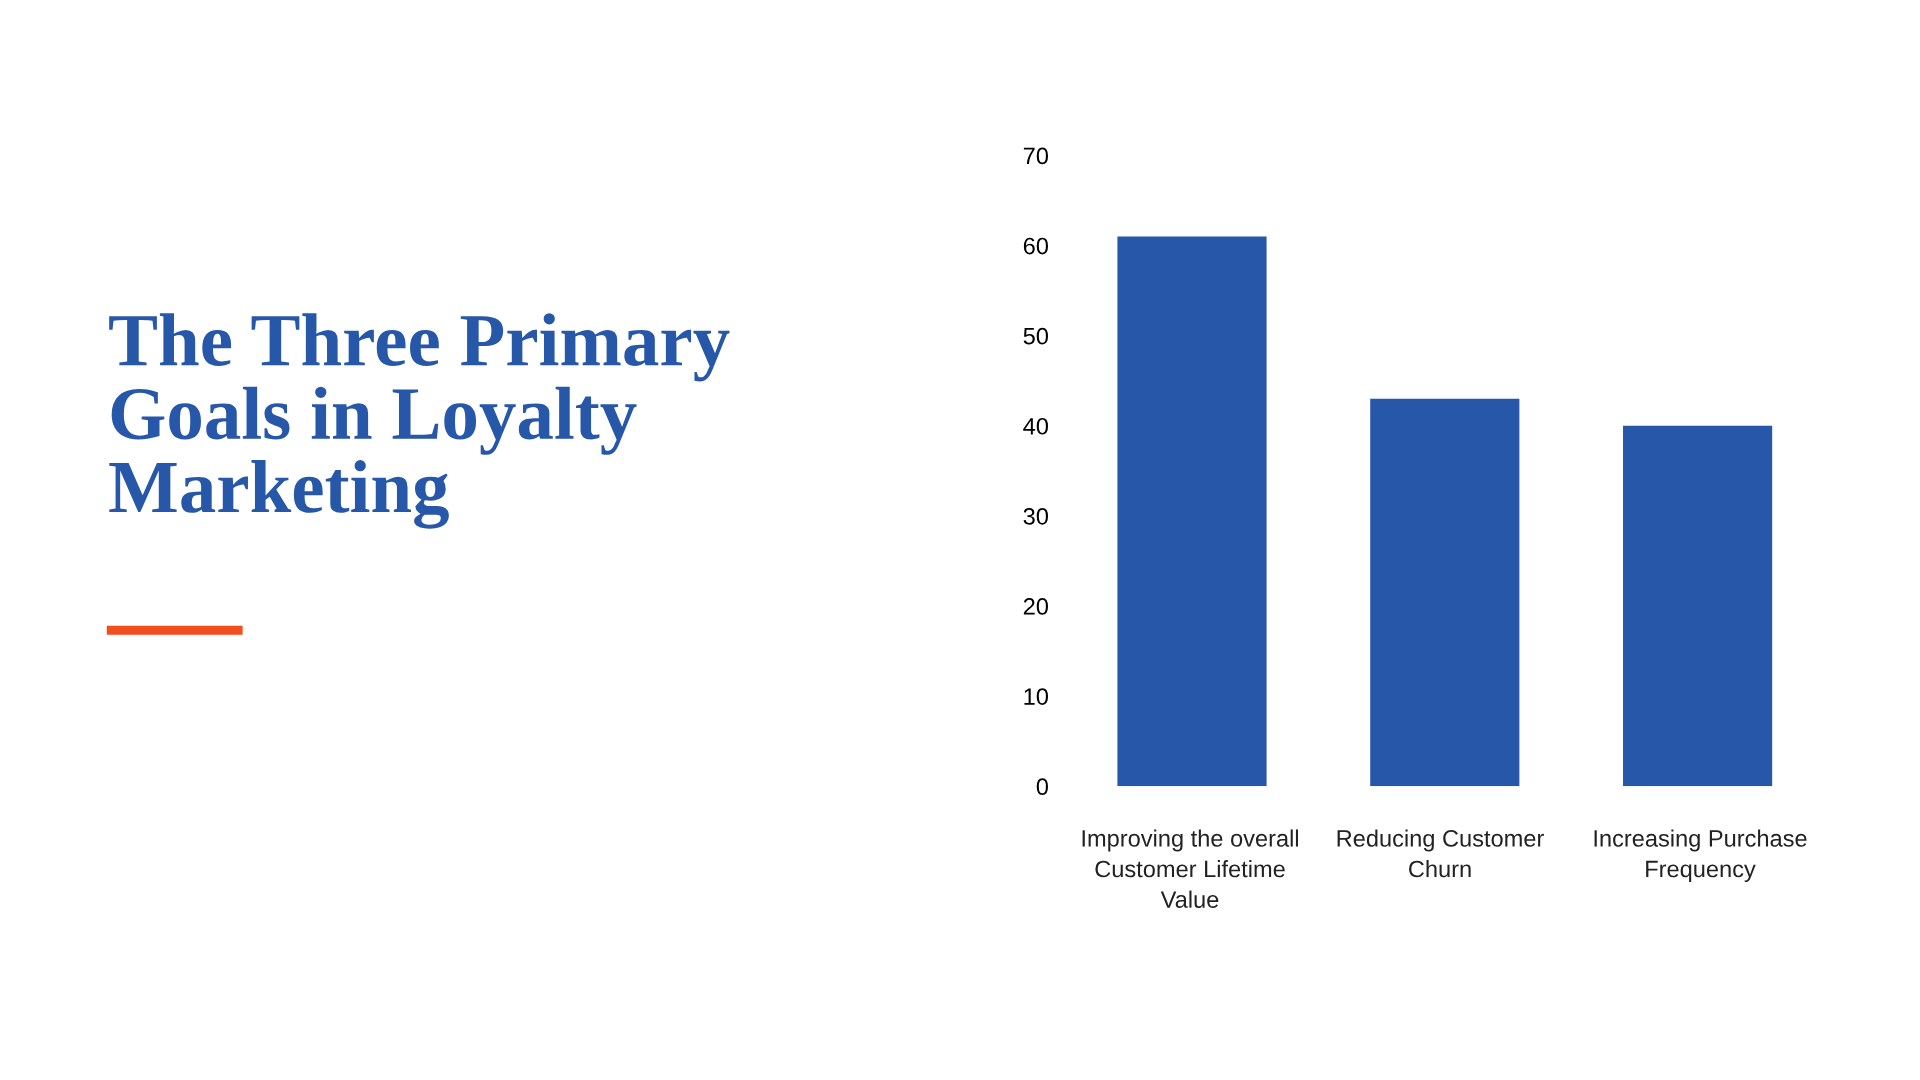  I want to click on y-tick-label: 40, so click(1036, 426).